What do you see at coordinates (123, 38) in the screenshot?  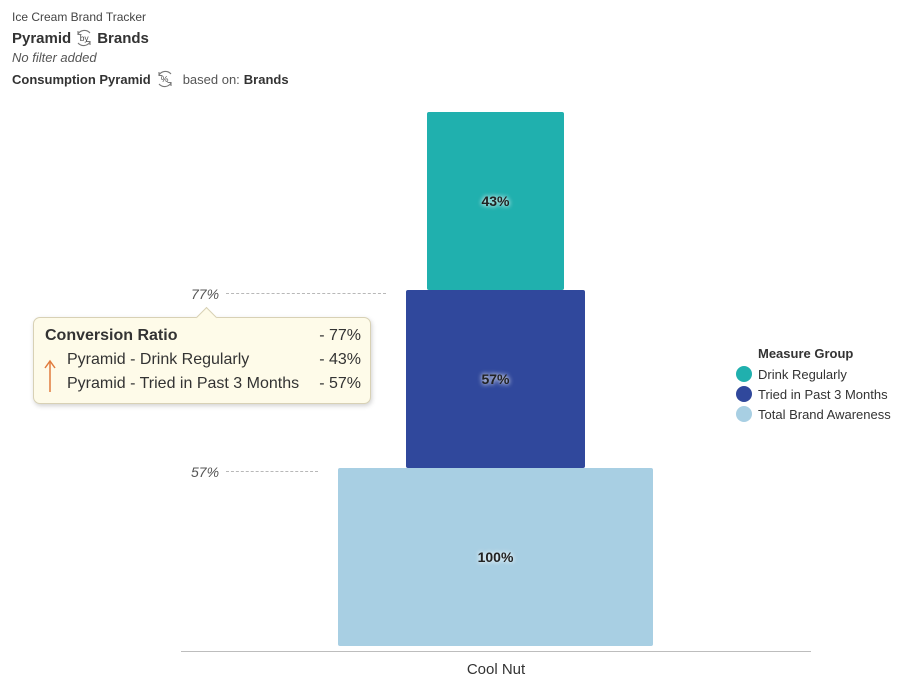 I see `title-dimension: Brands` at bounding box center [123, 38].